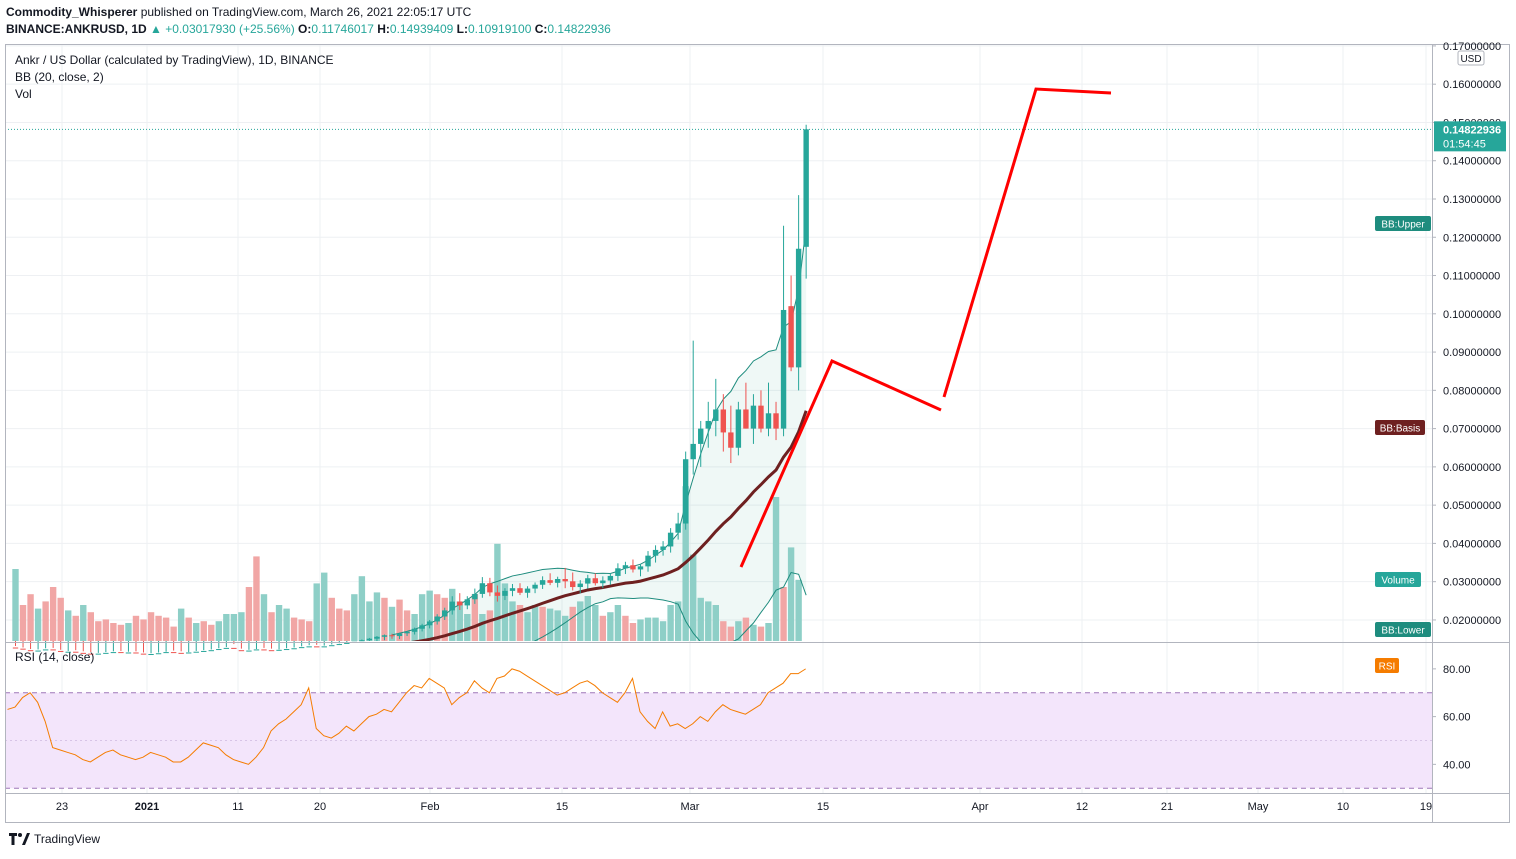 The height and width of the screenshot is (859, 1516). What do you see at coordinates (72, 12) in the screenshot?
I see `author-name: Commodity_Whisperer` at bounding box center [72, 12].